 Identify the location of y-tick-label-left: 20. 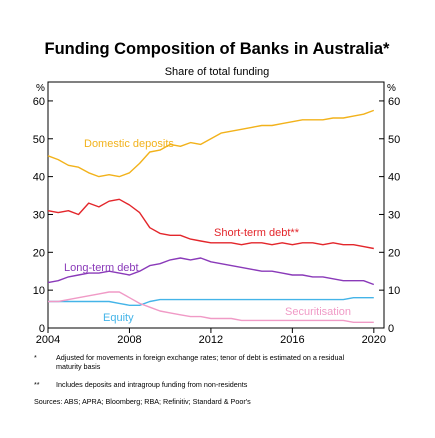
(39, 253).